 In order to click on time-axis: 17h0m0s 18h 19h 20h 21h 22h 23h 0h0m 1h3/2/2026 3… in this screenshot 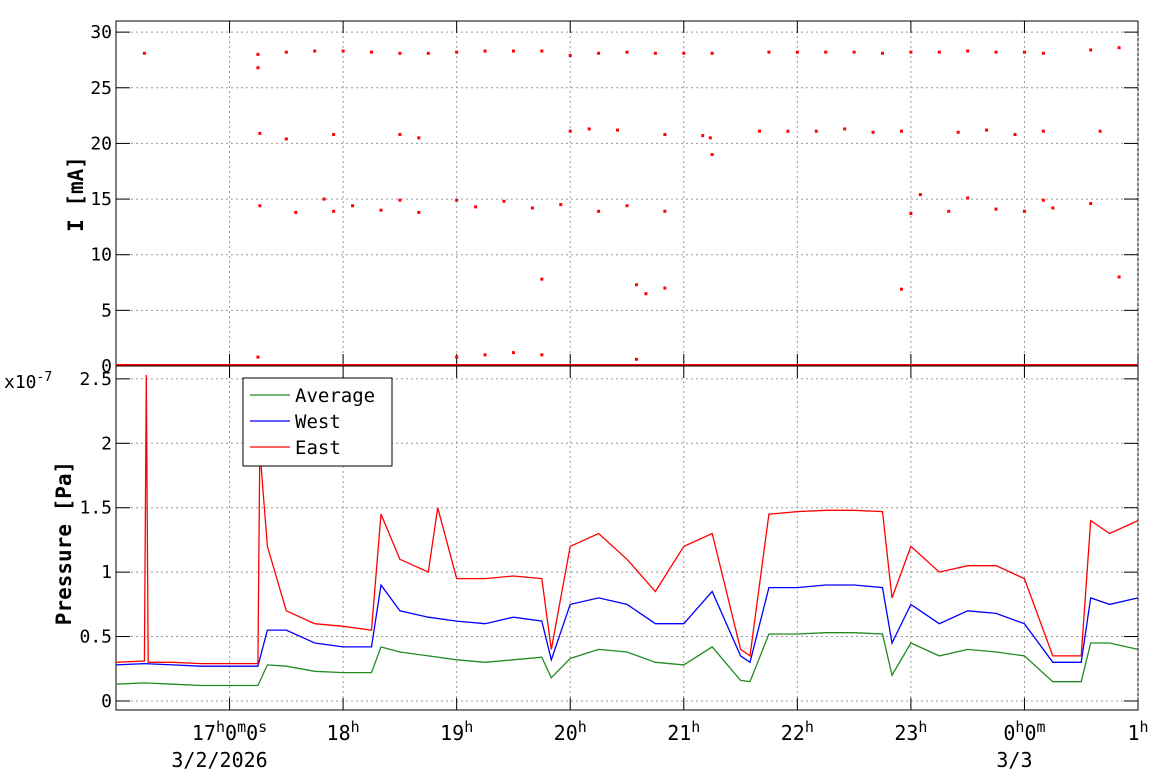, I will do `click(659, 745)`.